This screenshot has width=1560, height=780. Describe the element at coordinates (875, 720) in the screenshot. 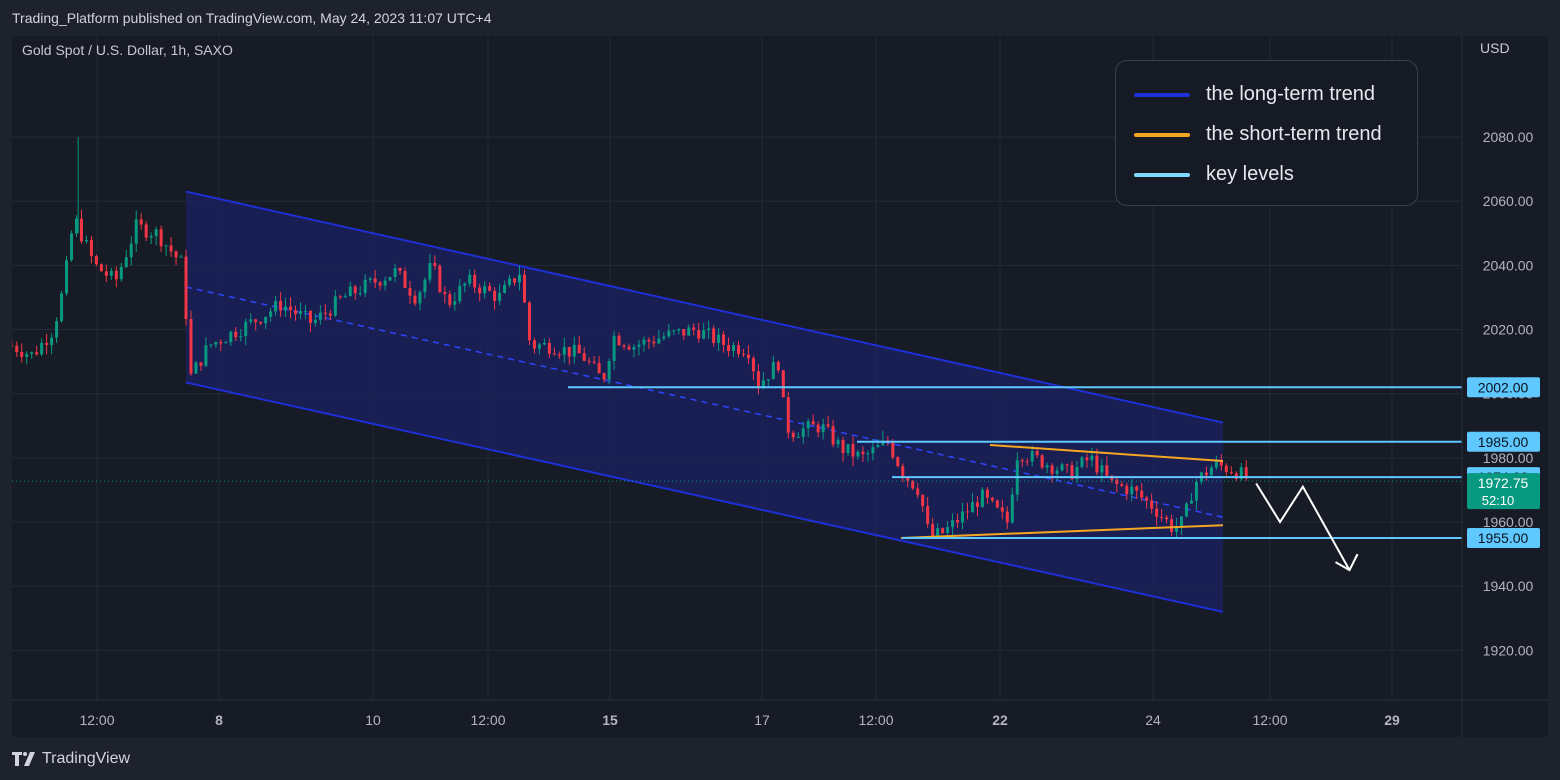

I see `x-tick-label: 12:00` at that location.